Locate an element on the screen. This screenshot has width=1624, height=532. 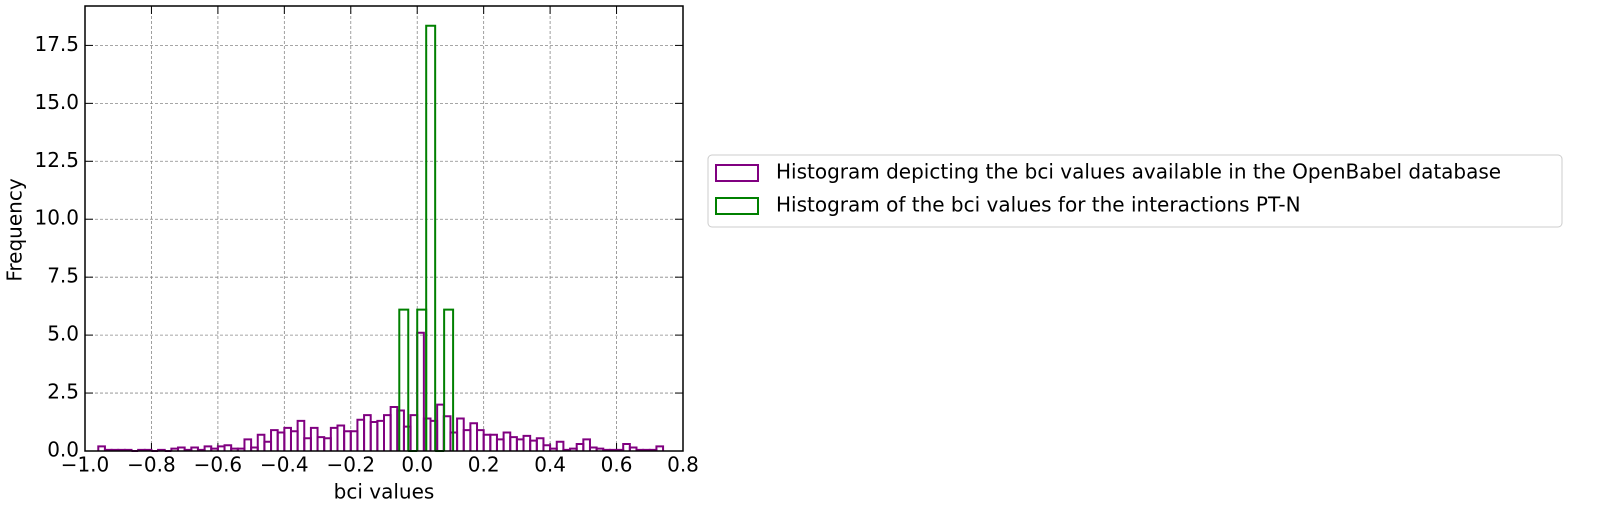
x-tick-label: −0.8 is located at coordinates (151, 465).